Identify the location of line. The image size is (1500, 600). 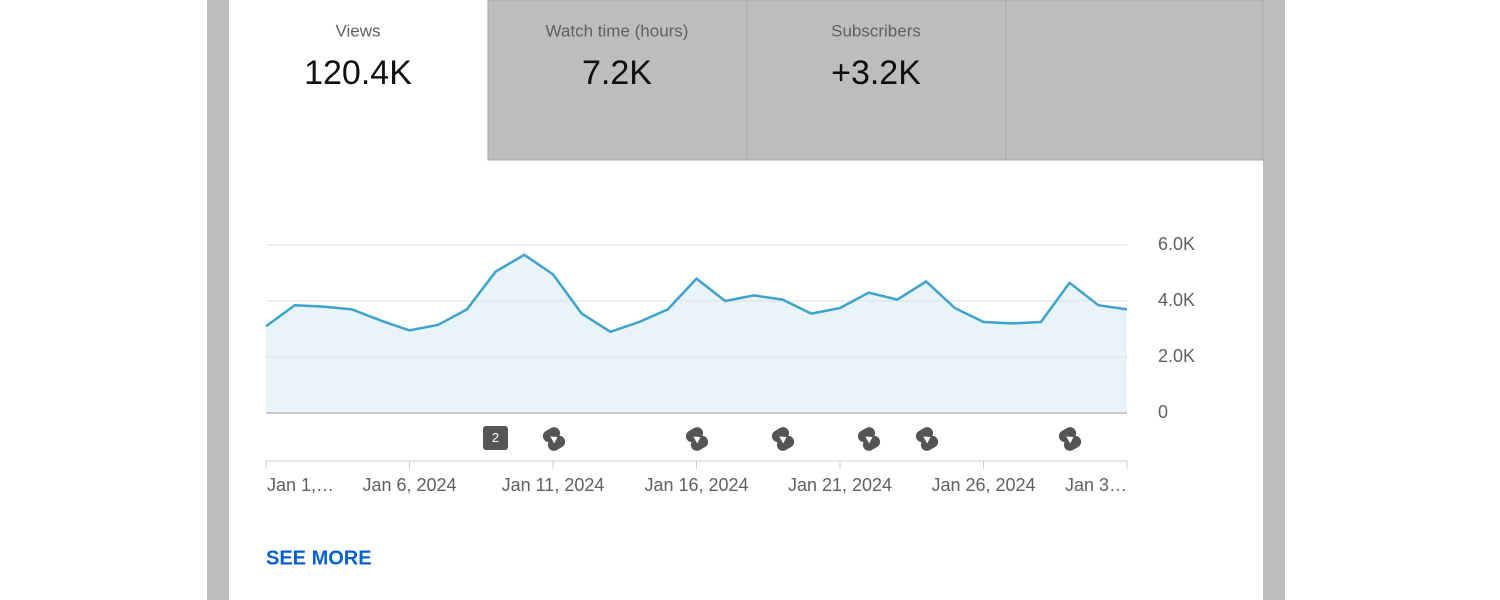
(696, 293).